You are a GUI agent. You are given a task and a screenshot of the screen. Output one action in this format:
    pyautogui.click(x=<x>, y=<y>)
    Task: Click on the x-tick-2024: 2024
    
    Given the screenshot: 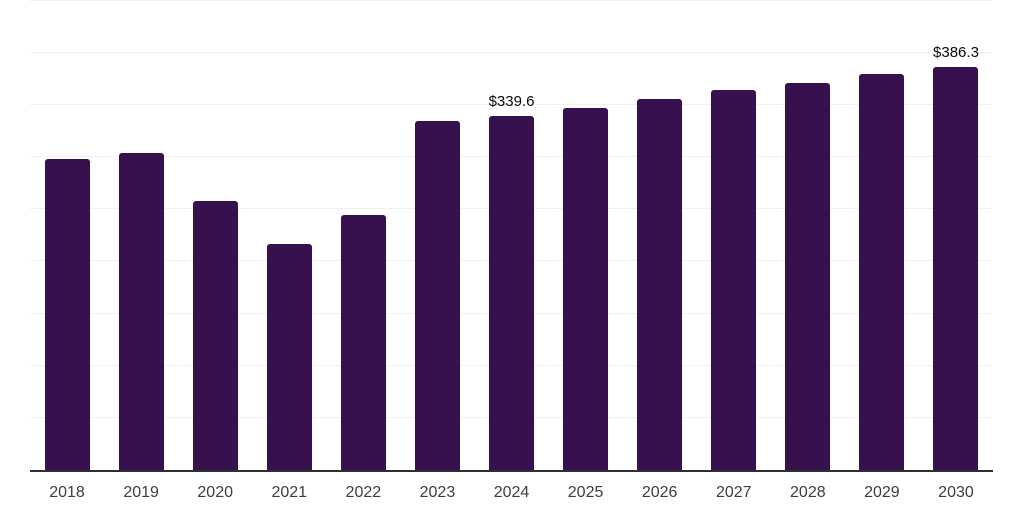 What is the action you would take?
    pyautogui.click(x=511, y=492)
    